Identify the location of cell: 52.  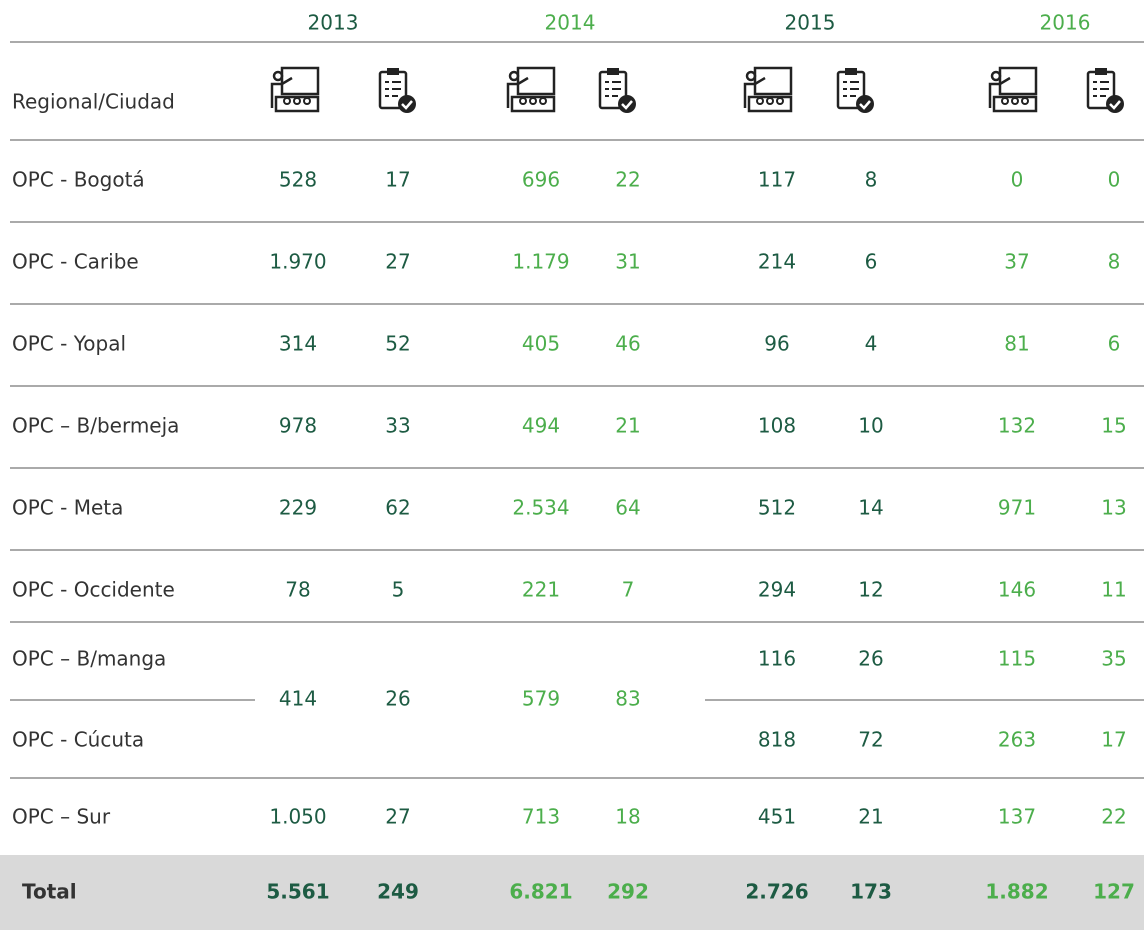
(397, 344).